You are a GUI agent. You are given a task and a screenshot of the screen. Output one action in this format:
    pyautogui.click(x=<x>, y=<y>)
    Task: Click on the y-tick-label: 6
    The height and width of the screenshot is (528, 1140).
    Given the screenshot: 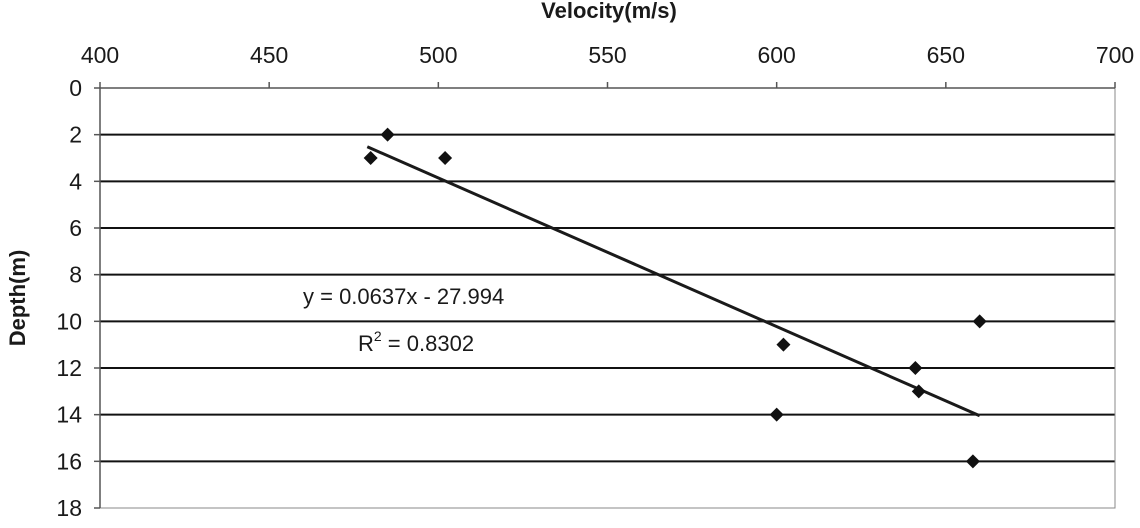 What is the action you would take?
    pyautogui.click(x=75, y=228)
    